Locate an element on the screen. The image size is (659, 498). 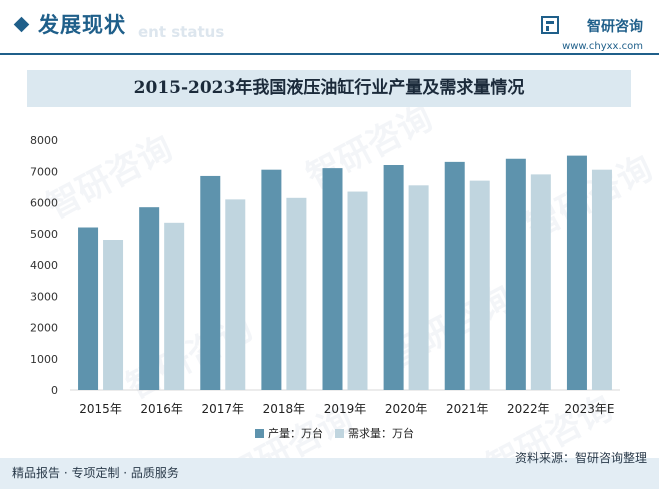
y-tick-label: 6000 is located at coordinates (44, 203).